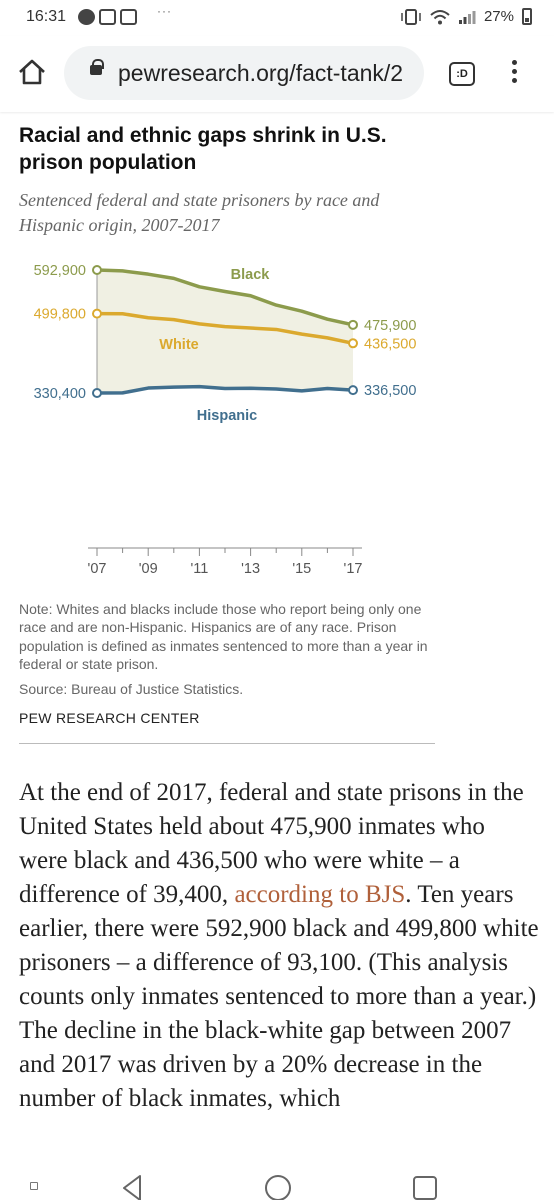 The width and height of the screenshot is (554, 1200). Describe the element at coordinates (60, 271) in the screenshot. I see `data-label-start-black: 592,900` at that location.